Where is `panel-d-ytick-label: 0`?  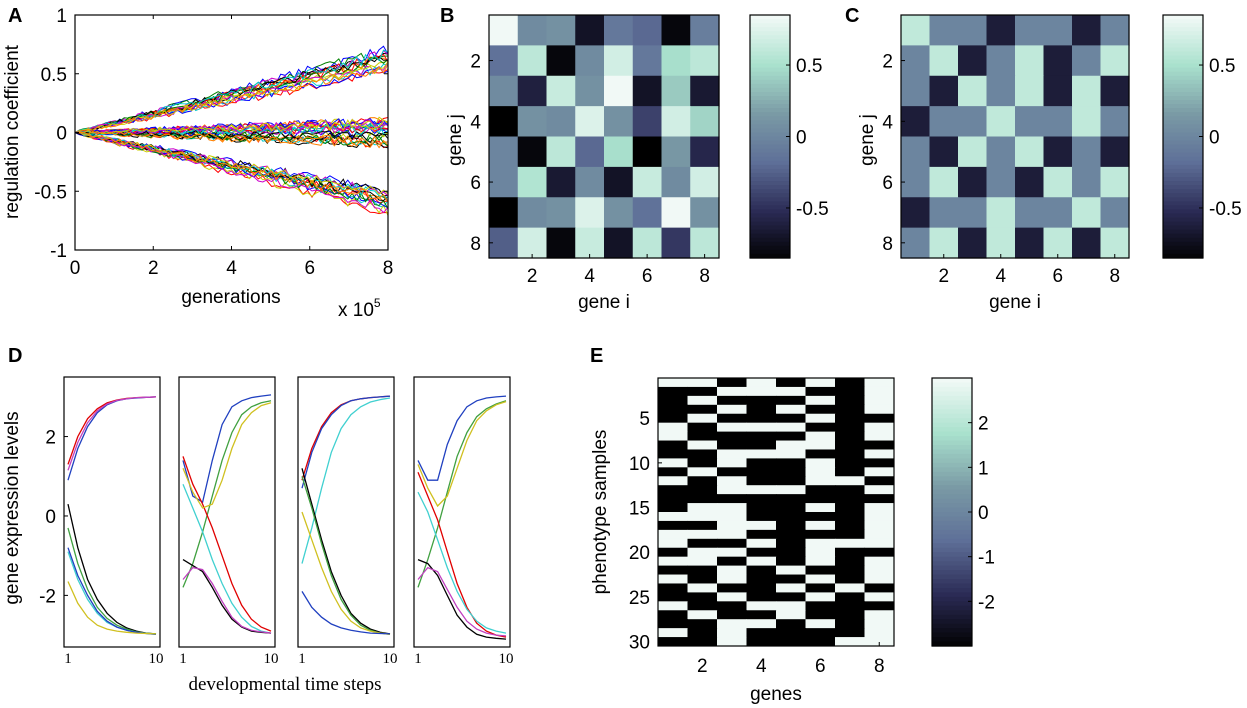
panel-d-ytick-label: 0 is located at coordinates (50, 517).